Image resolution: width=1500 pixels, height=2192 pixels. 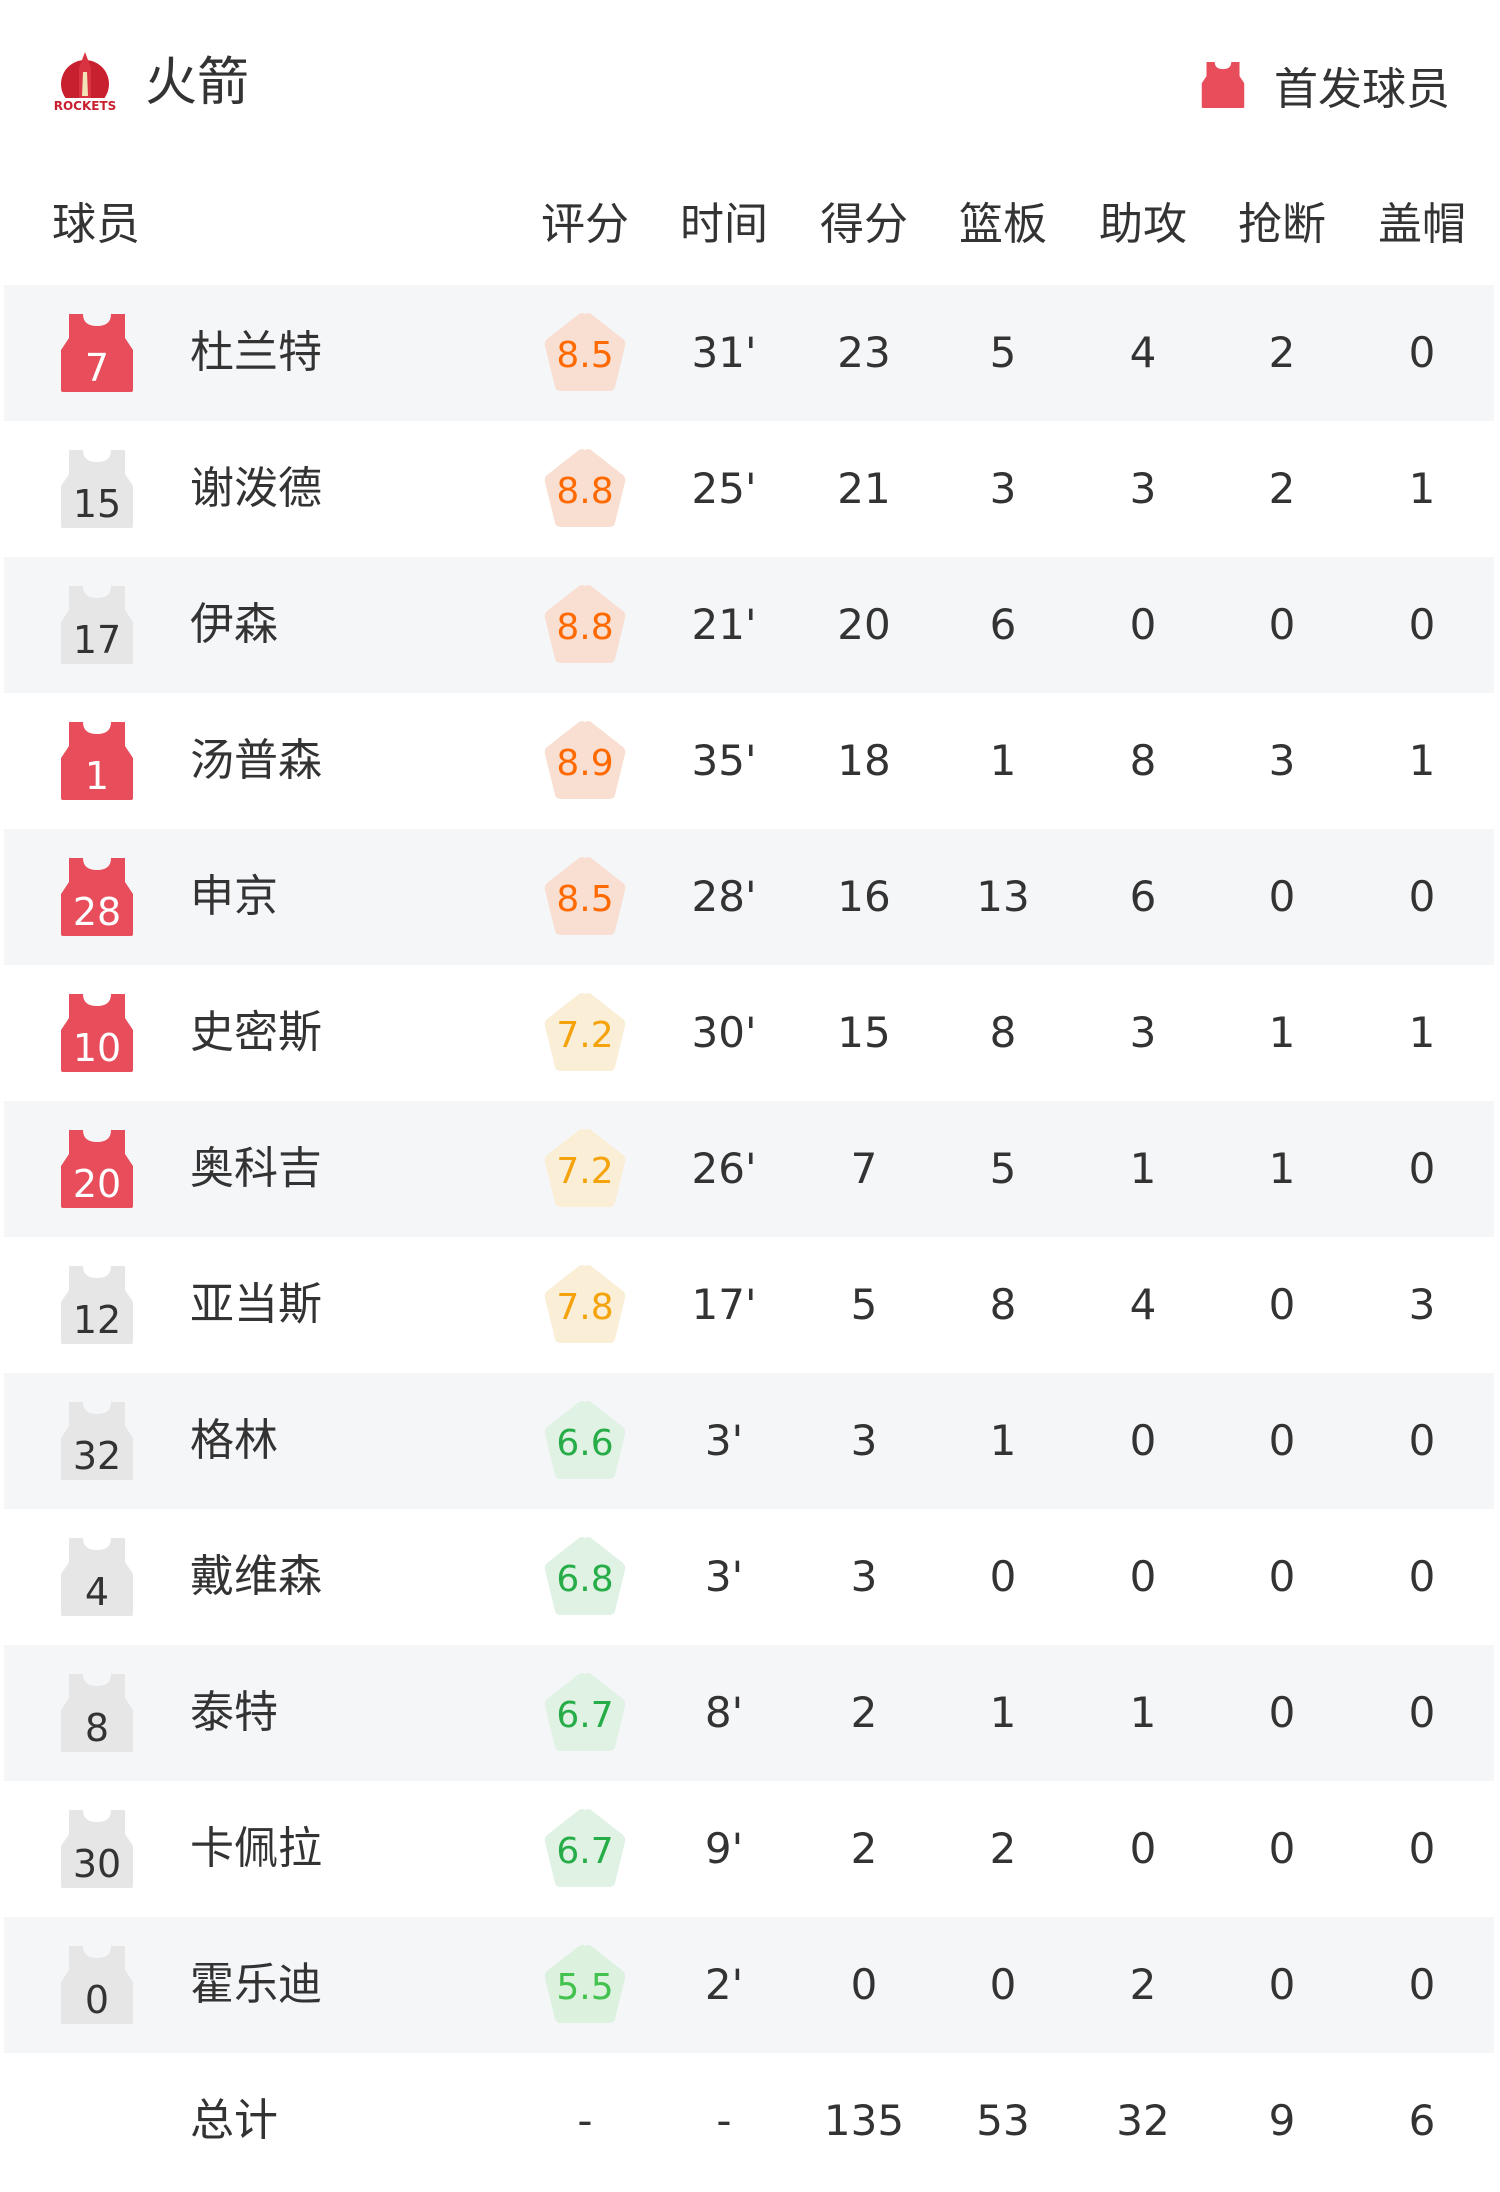 I want to click on column-header-player: 球员, so click(x=96, y=224).